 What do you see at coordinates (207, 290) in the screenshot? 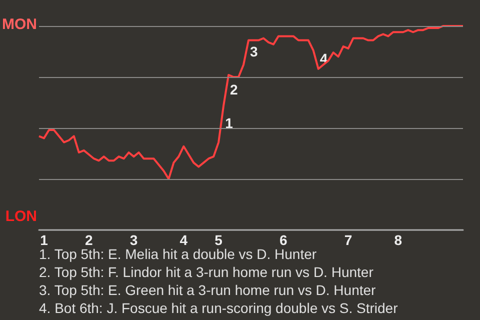
I see `text: 3. Top 5th: E. Green hit a 3-run home run vs D. Hunter` at bounding box center [207, 290].